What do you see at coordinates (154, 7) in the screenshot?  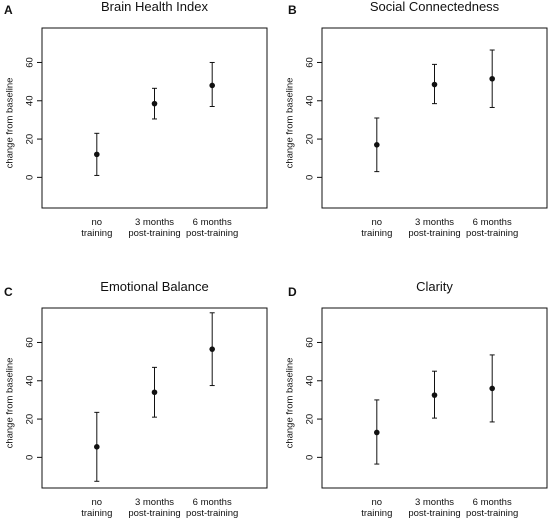 I see `chart-title: Brain Health Index` at bounding box center [154, 7].